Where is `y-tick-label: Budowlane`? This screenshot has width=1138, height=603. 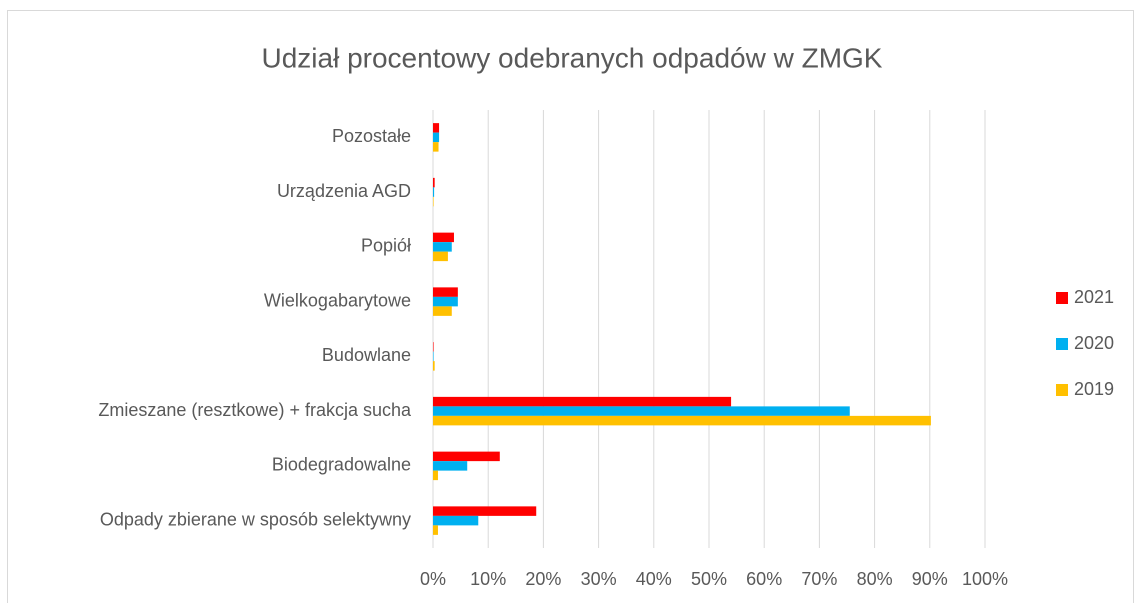 y-tick-label: Budowlane is located at coordinates (366, 355).